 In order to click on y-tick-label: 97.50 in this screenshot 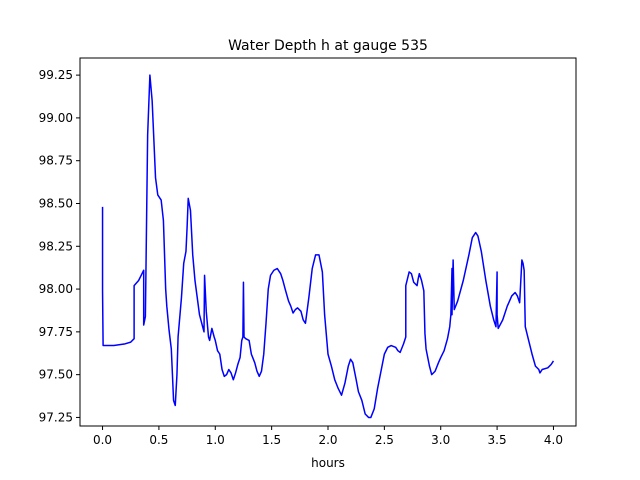, I will do `click(56, 375)`.